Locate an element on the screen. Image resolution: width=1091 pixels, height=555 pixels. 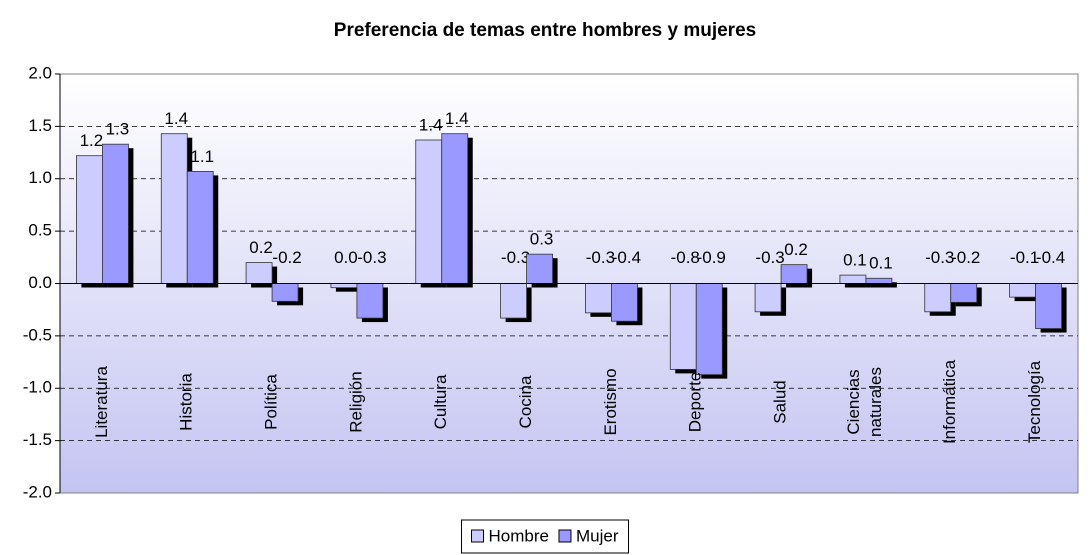
x-tick-label: Erotismo is located at coordinates (610, 401).